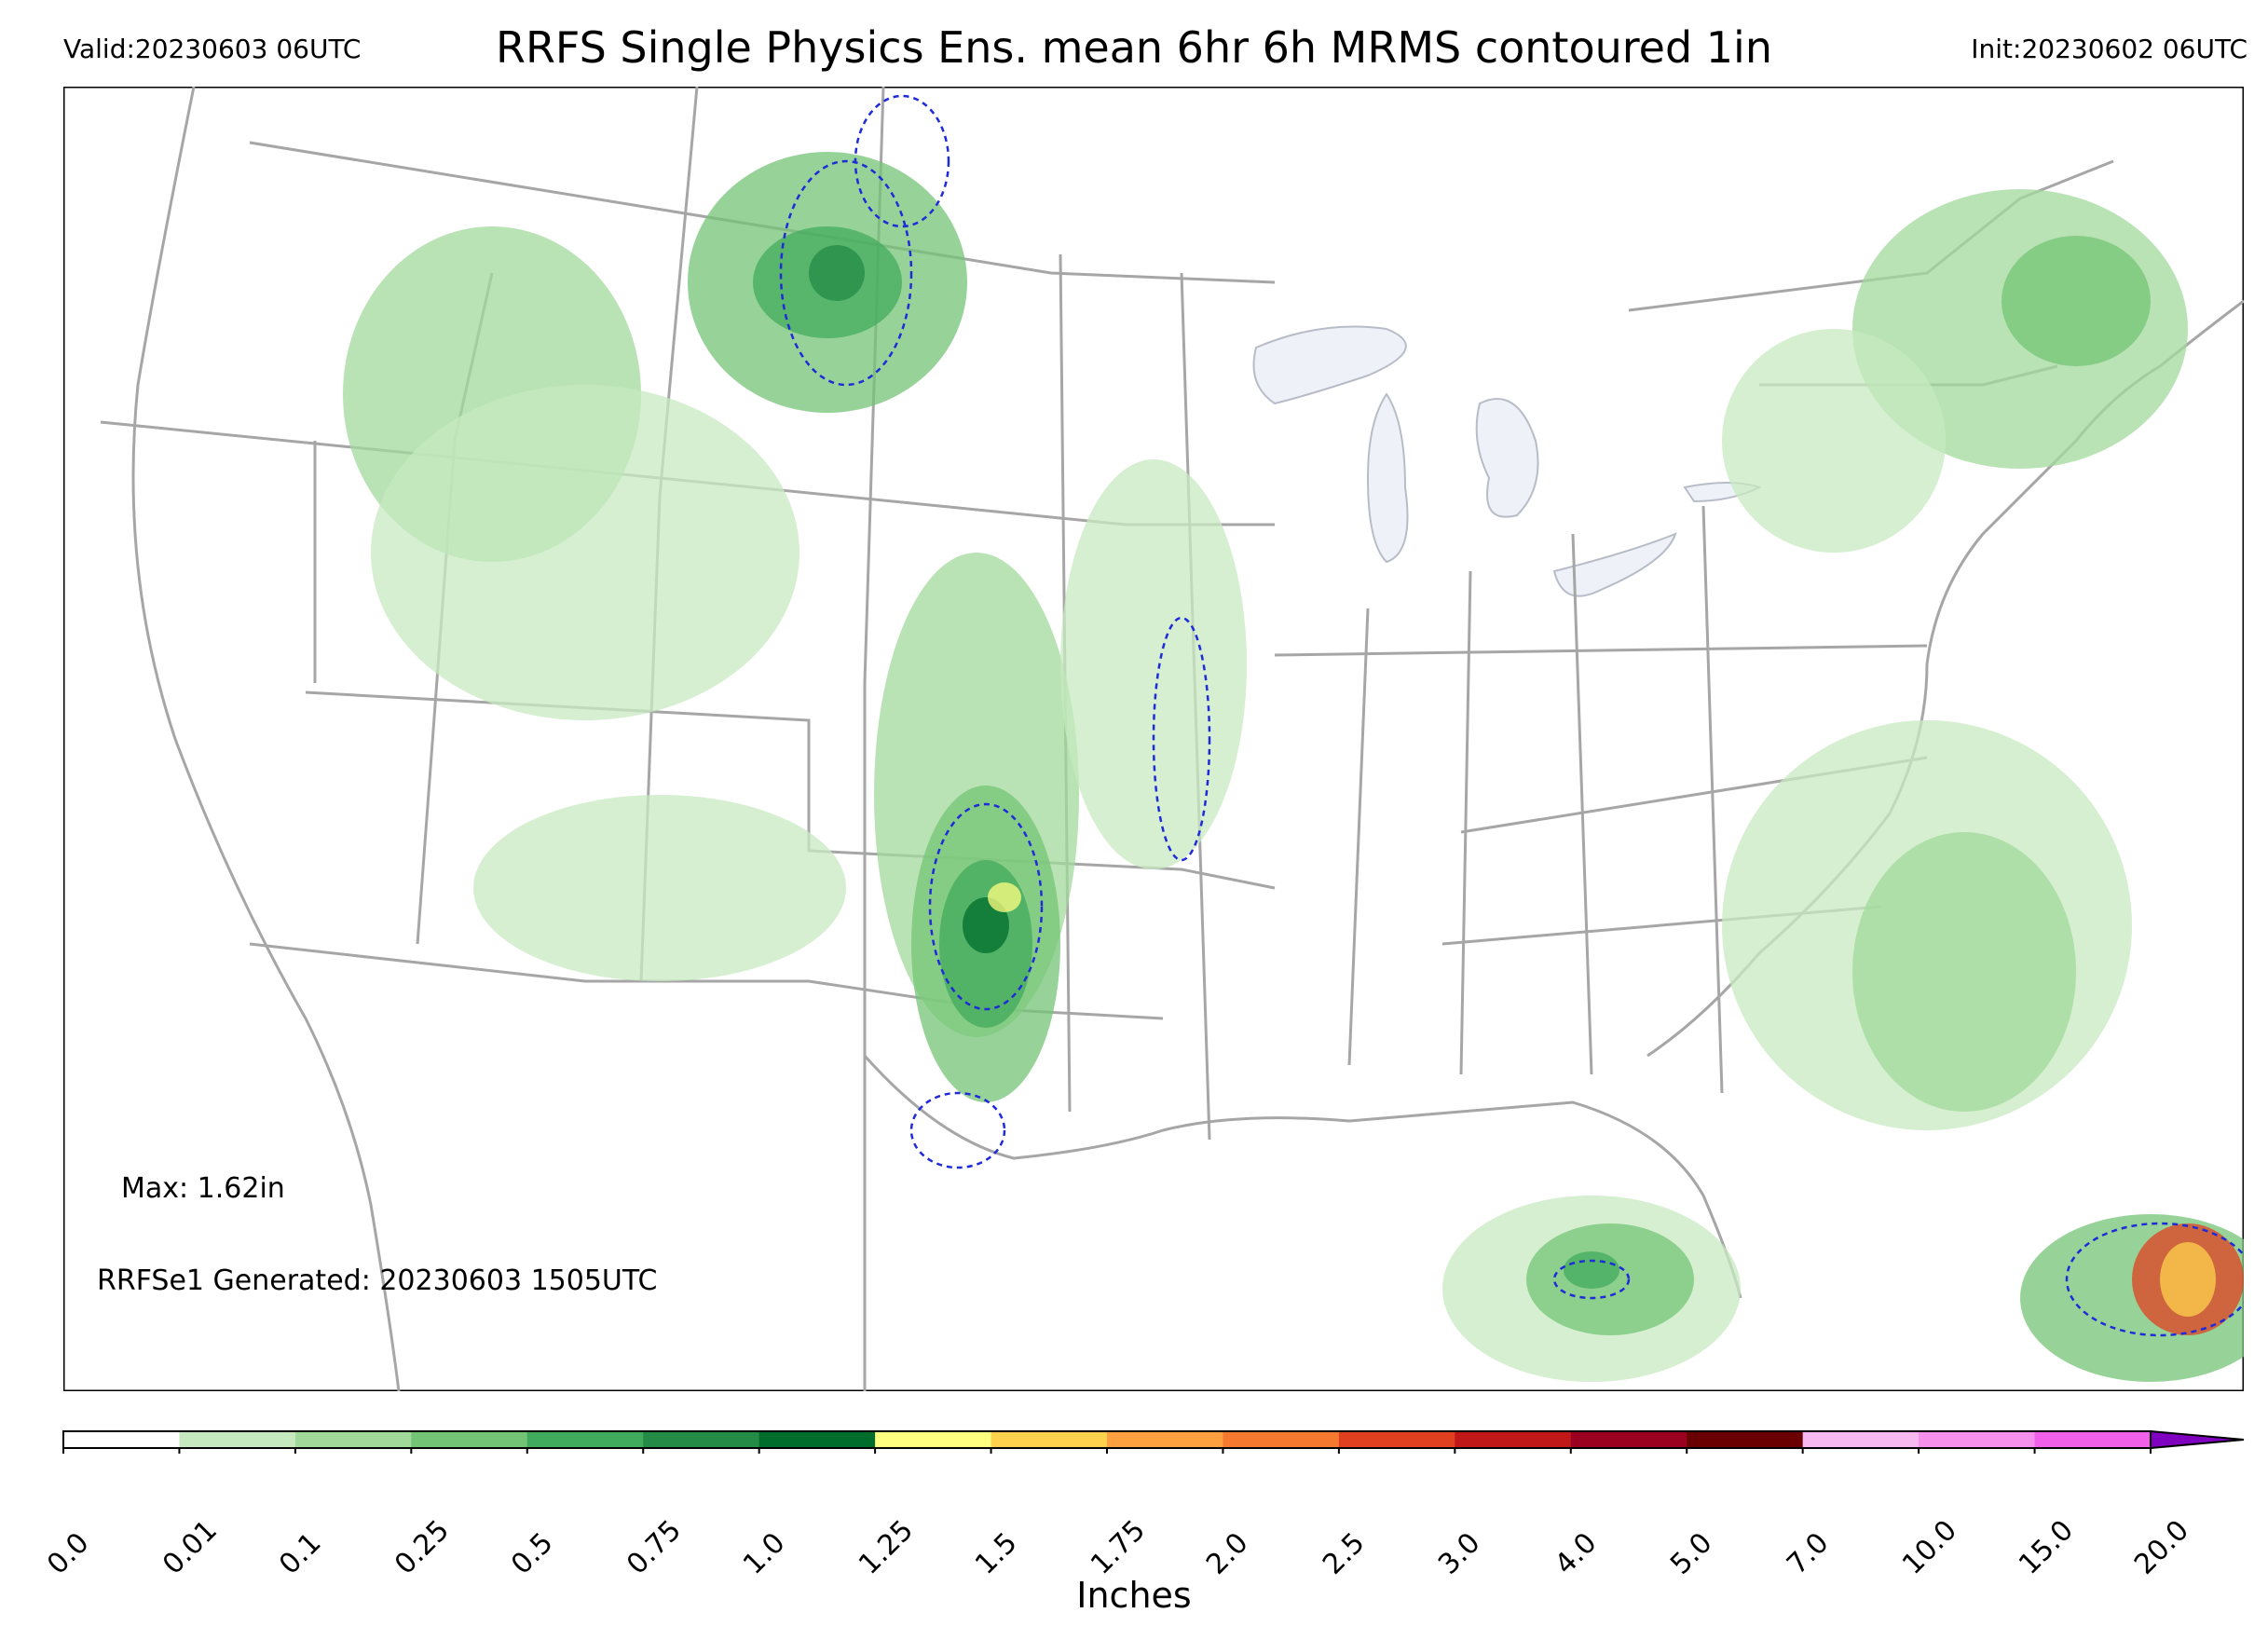 The image size is (2268, 1640). I want to click on colorbar-tick-label: 2.5, so click(1344, 1553).